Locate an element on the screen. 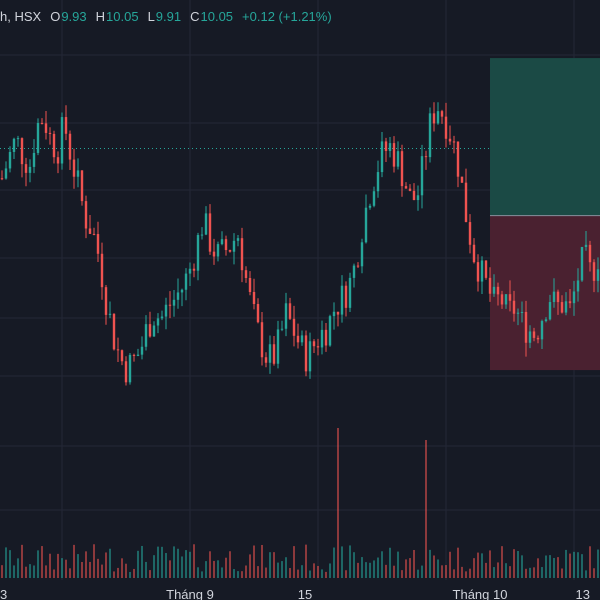 The image size is (600, 600). x-tick-label: 13 is located at coordinates (583, 593).